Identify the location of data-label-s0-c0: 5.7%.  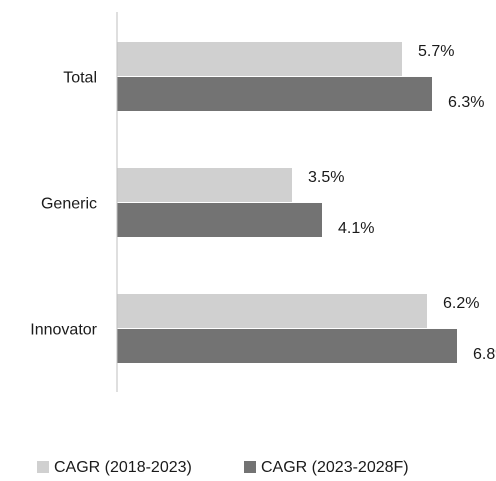
(436, 51).